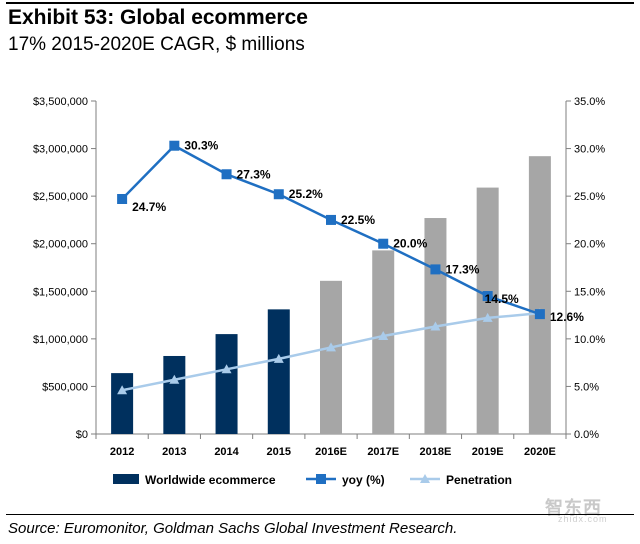  Describe the element at coordinates (583, 519) in the screenshot. I see `watermark-logo-sub: zhidx.com` at that location.